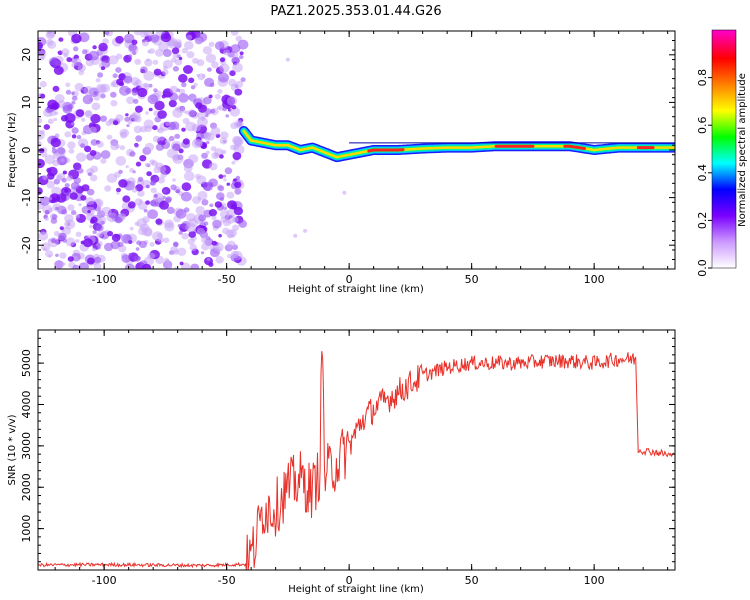  I want to click on y-tick-label: 2000, so click(26, 487).